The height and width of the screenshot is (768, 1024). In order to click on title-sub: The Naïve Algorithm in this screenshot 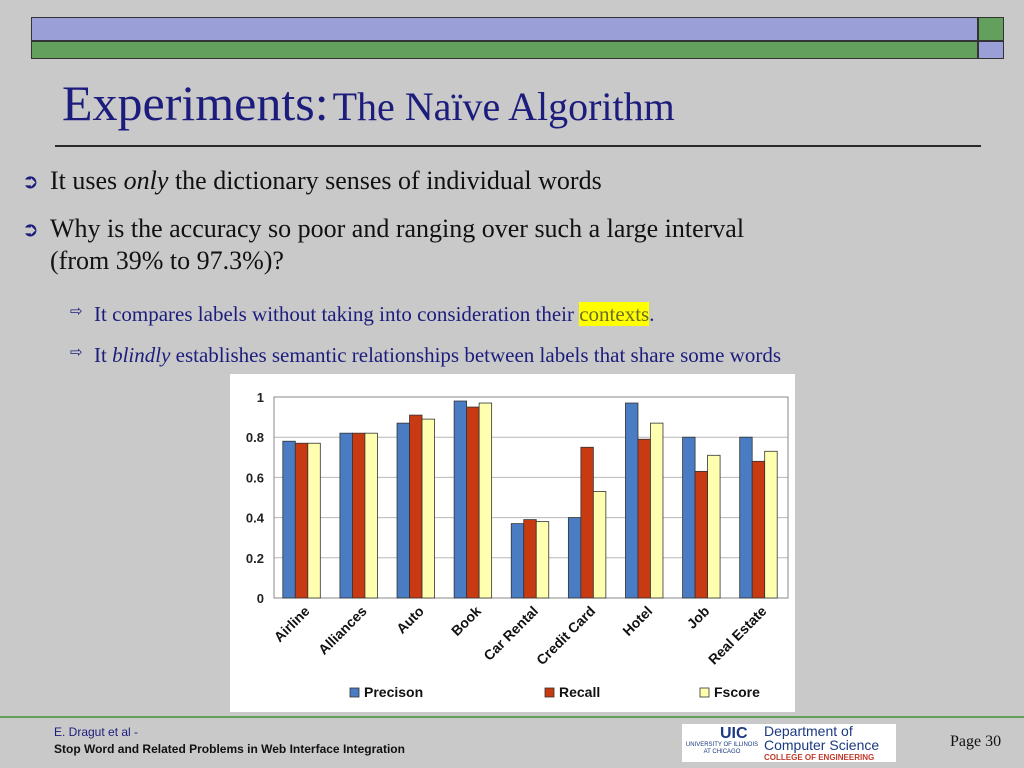, I will do `click(503, 106)`.